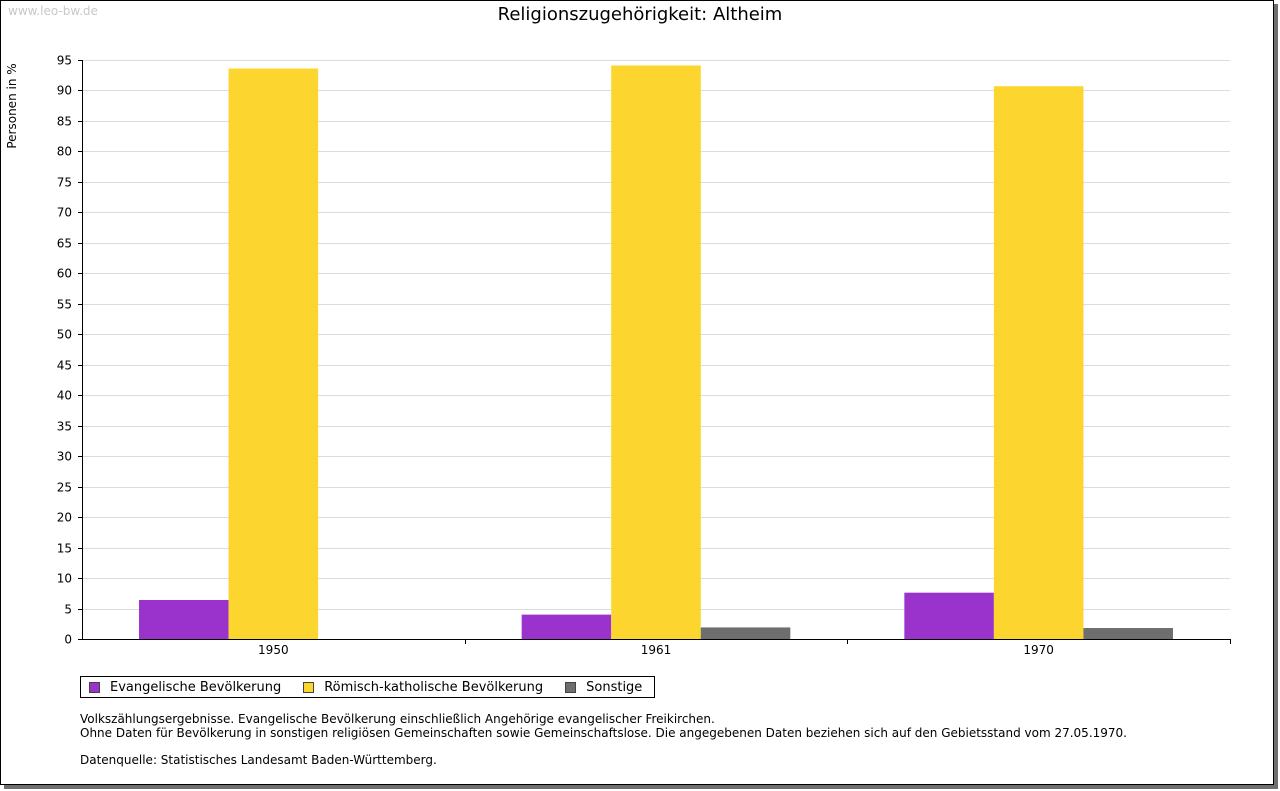  Describe the element at coordinates (1038, 650) in the screenshot. I see `x-tick-label: 1970` at that location.